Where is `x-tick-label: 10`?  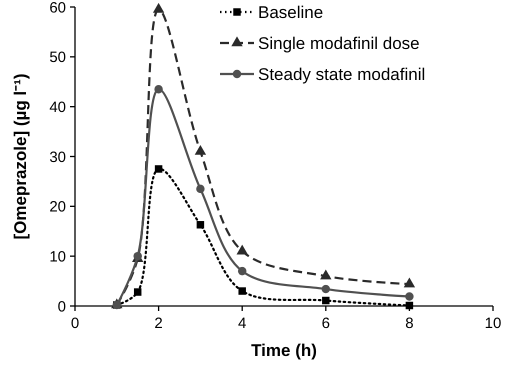
x-tick-label: 10 is located at coordinates (493, 323).